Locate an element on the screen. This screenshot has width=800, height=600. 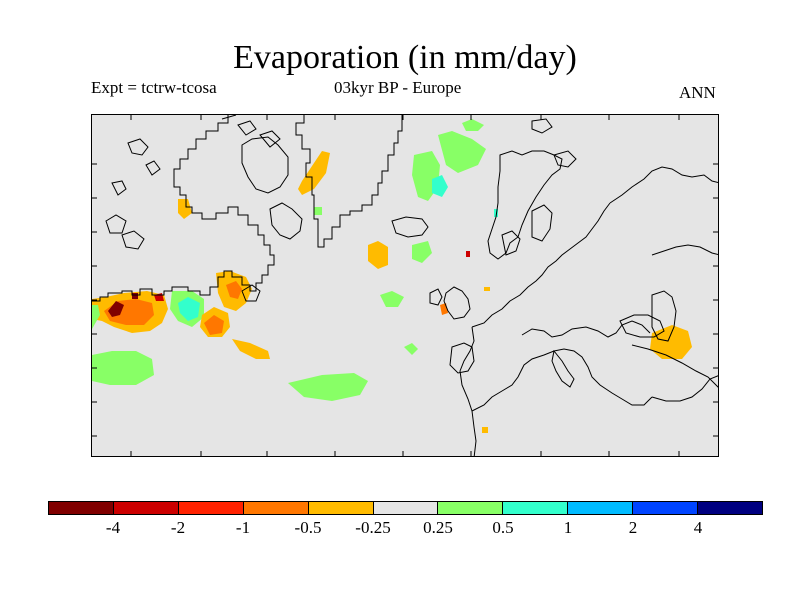
anomaly-patch-norwegian-cyan is located at coordinates (440, 186).